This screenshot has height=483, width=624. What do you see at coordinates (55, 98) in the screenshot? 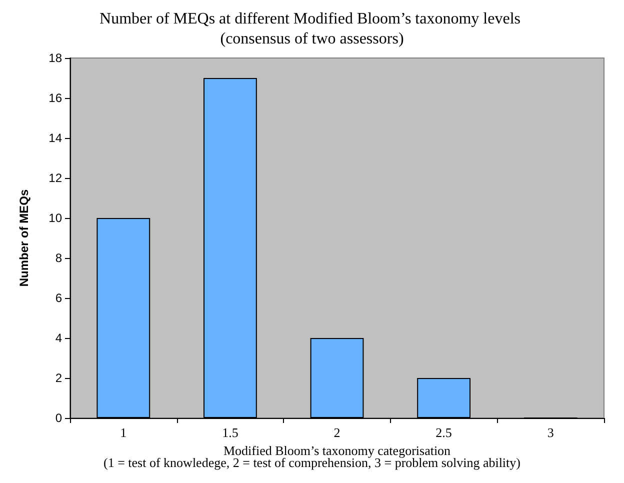
I see `y-tick-label: 16` at bounding box center [55, 98].